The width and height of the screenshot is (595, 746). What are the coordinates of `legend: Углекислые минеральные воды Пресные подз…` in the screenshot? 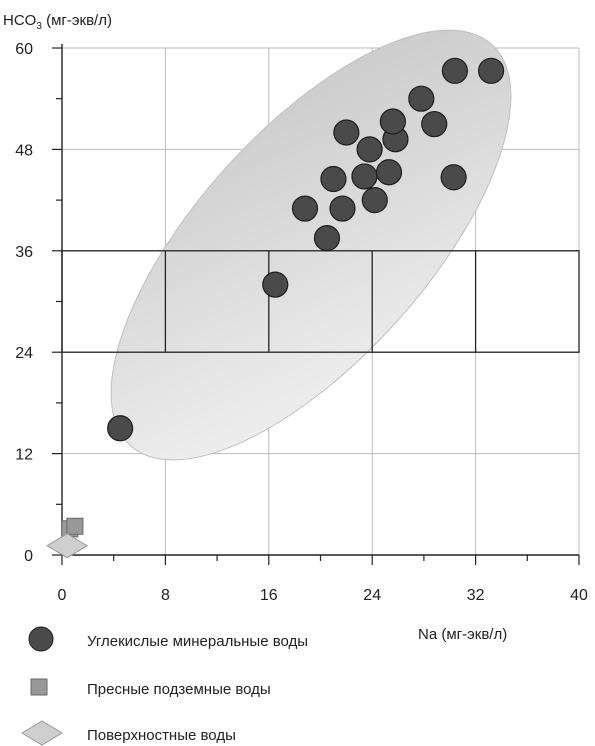 It's located at (164, 686).